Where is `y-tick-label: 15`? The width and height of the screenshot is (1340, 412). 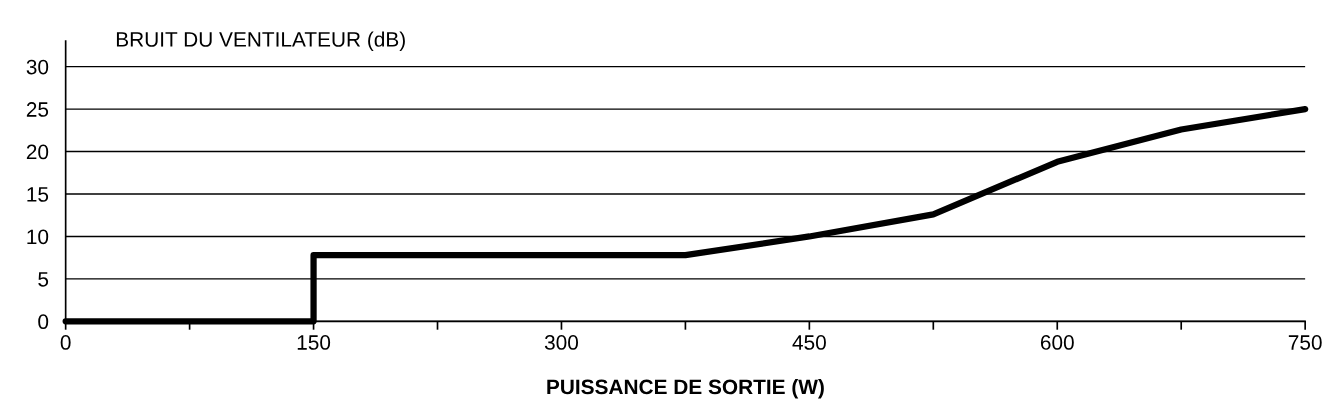 y-tick-label: 15 is located at coordinates (38, 194).